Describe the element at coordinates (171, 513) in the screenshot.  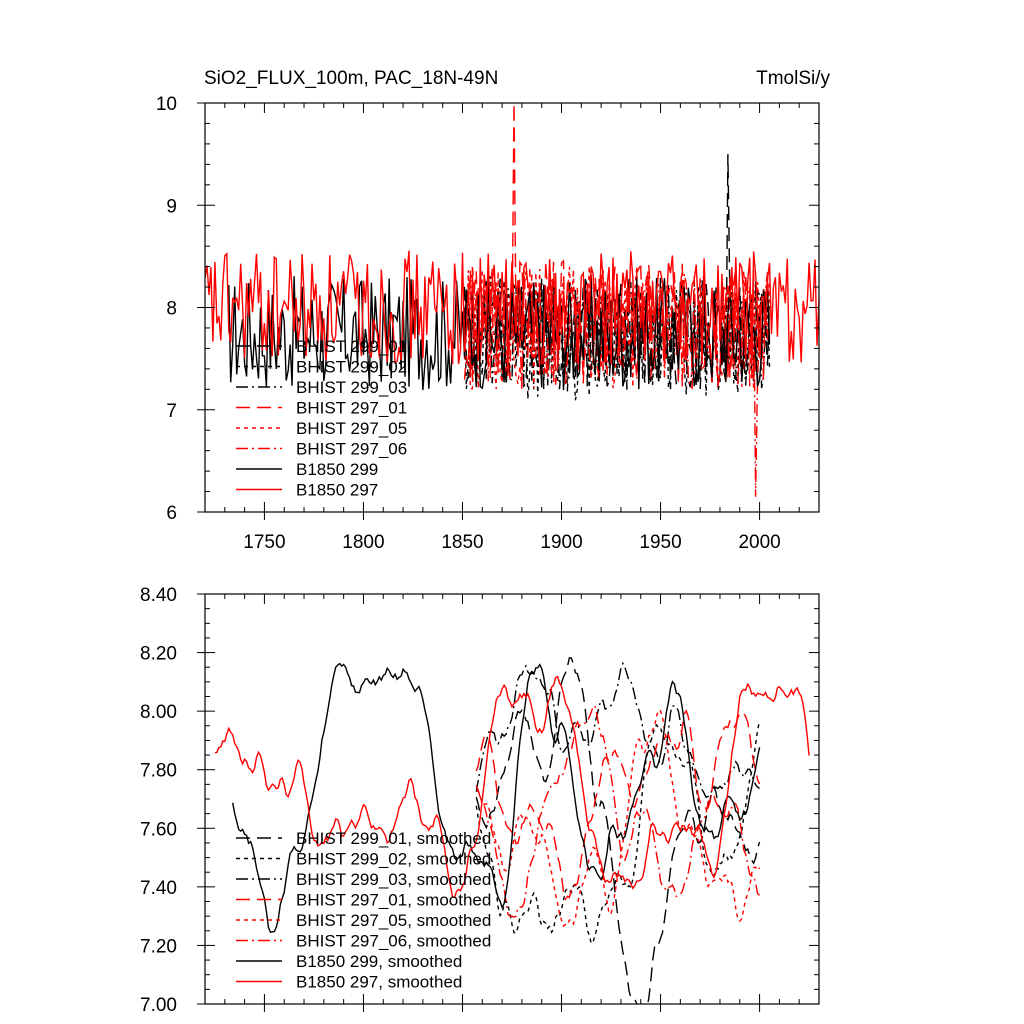
I see `y-tick-label: 6` at that location.